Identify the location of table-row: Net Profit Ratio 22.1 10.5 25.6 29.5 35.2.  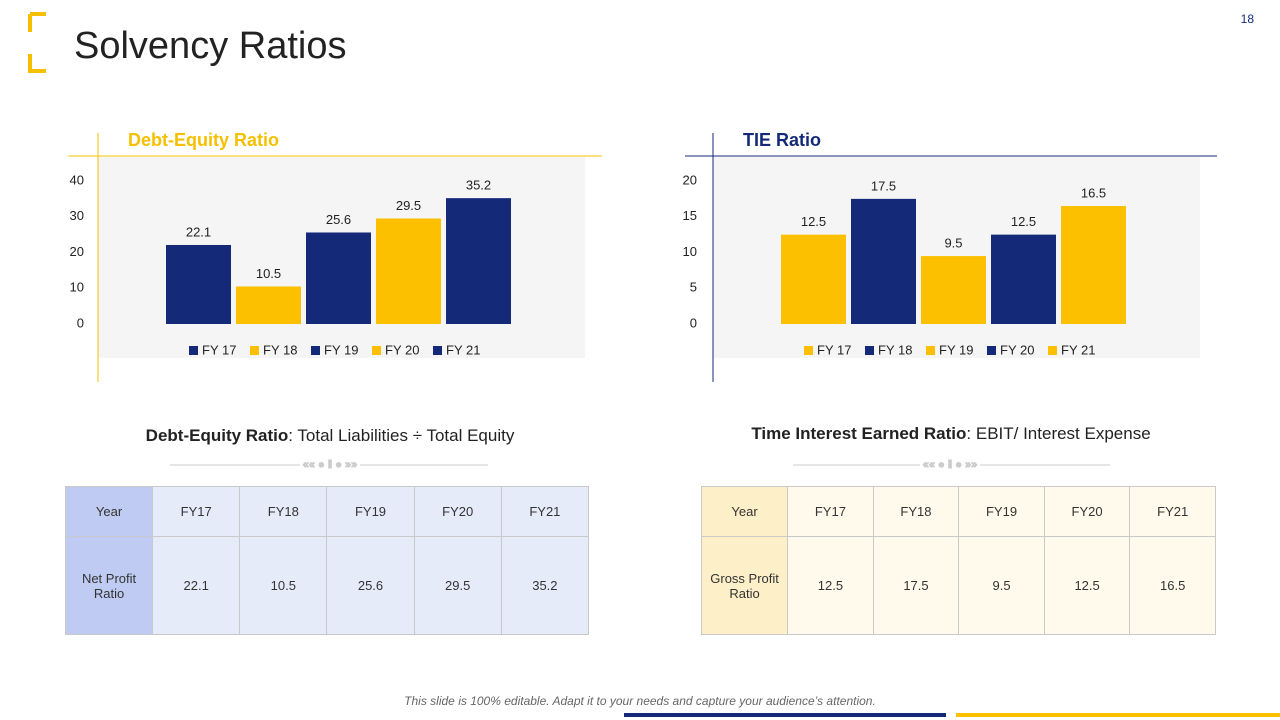
(327, 585).